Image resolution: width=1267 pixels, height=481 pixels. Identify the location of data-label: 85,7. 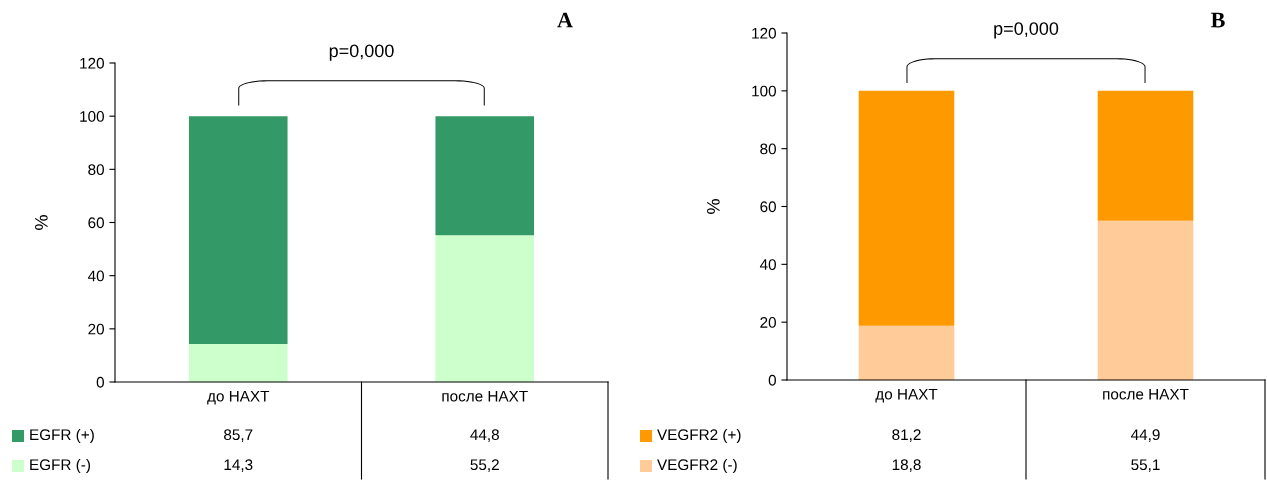
(238, 435).